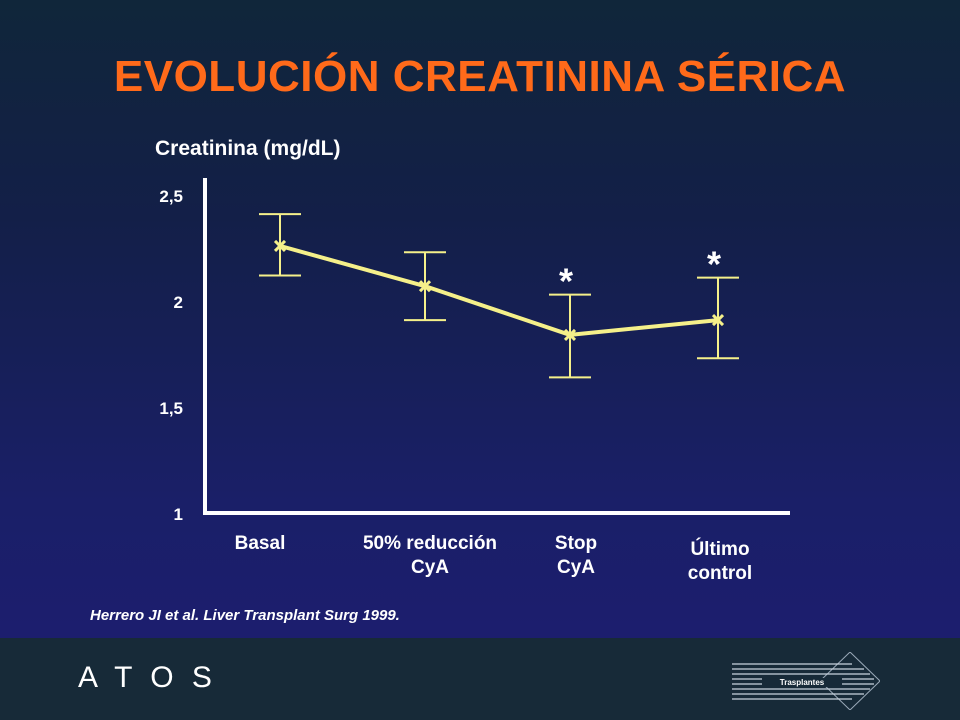  I want to click on x-category-label: Basal, so click(260, 543).